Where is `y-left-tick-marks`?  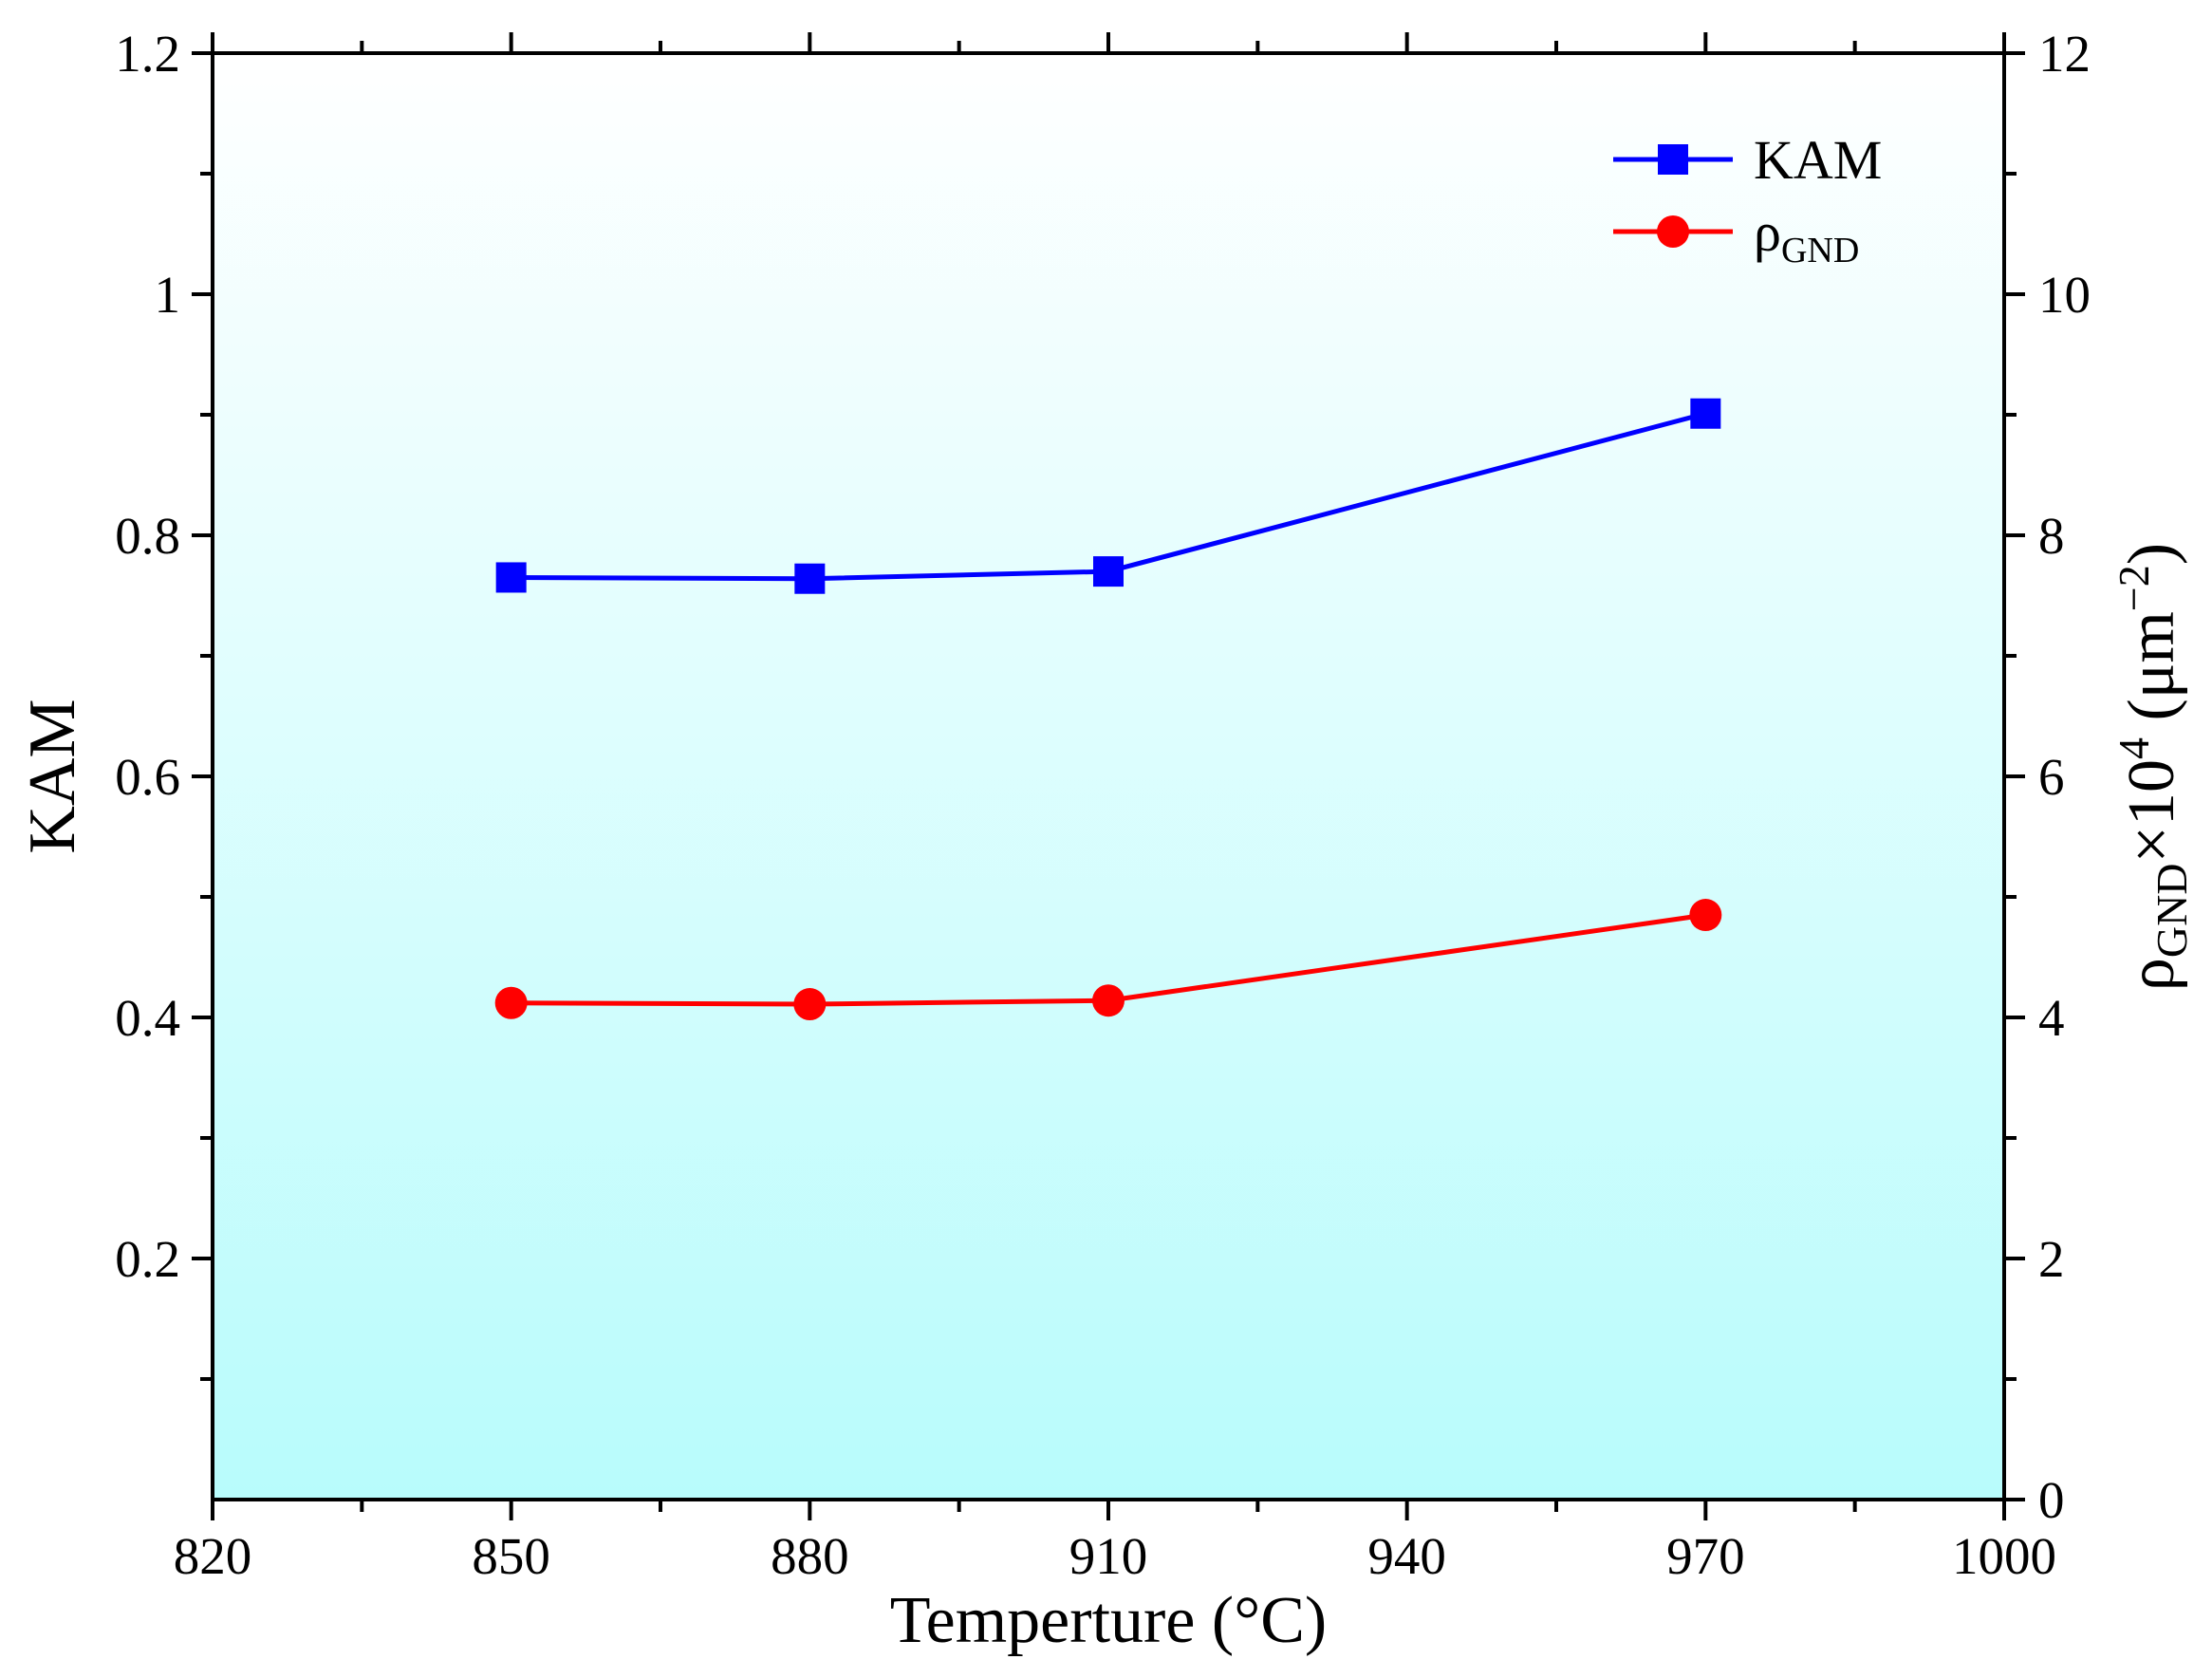 y-left-tick-marks is located at coordinates (203, 716).